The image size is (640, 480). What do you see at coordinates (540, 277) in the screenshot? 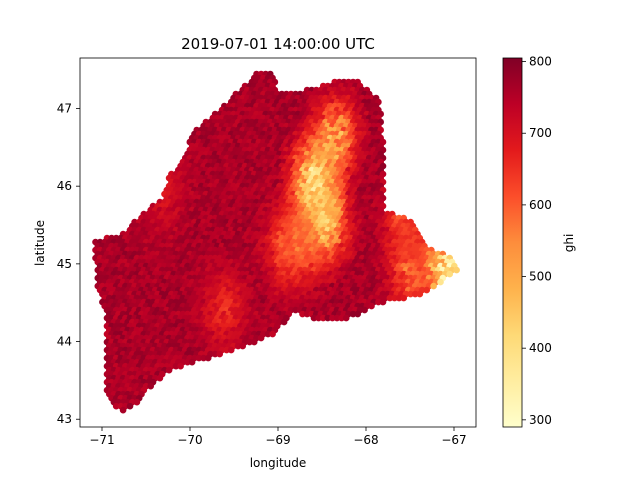
I see `colorbar-tick-label: 500` at bounding box center [540, 277].